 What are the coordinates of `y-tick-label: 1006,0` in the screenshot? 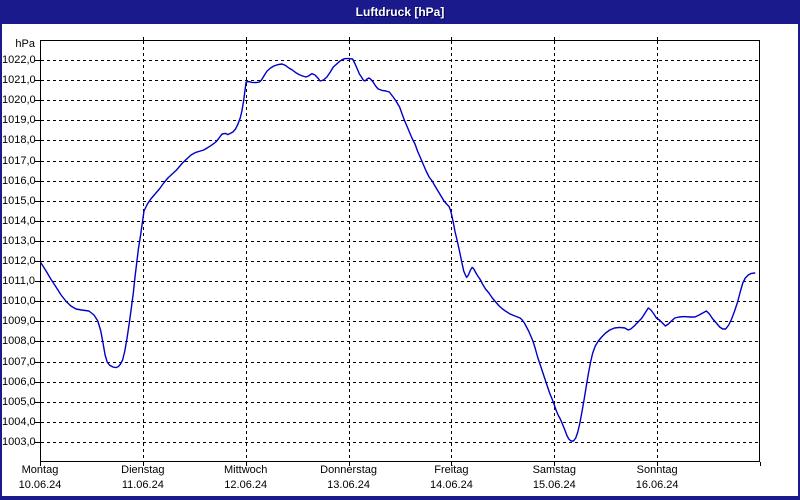 It's located at (19, 381).